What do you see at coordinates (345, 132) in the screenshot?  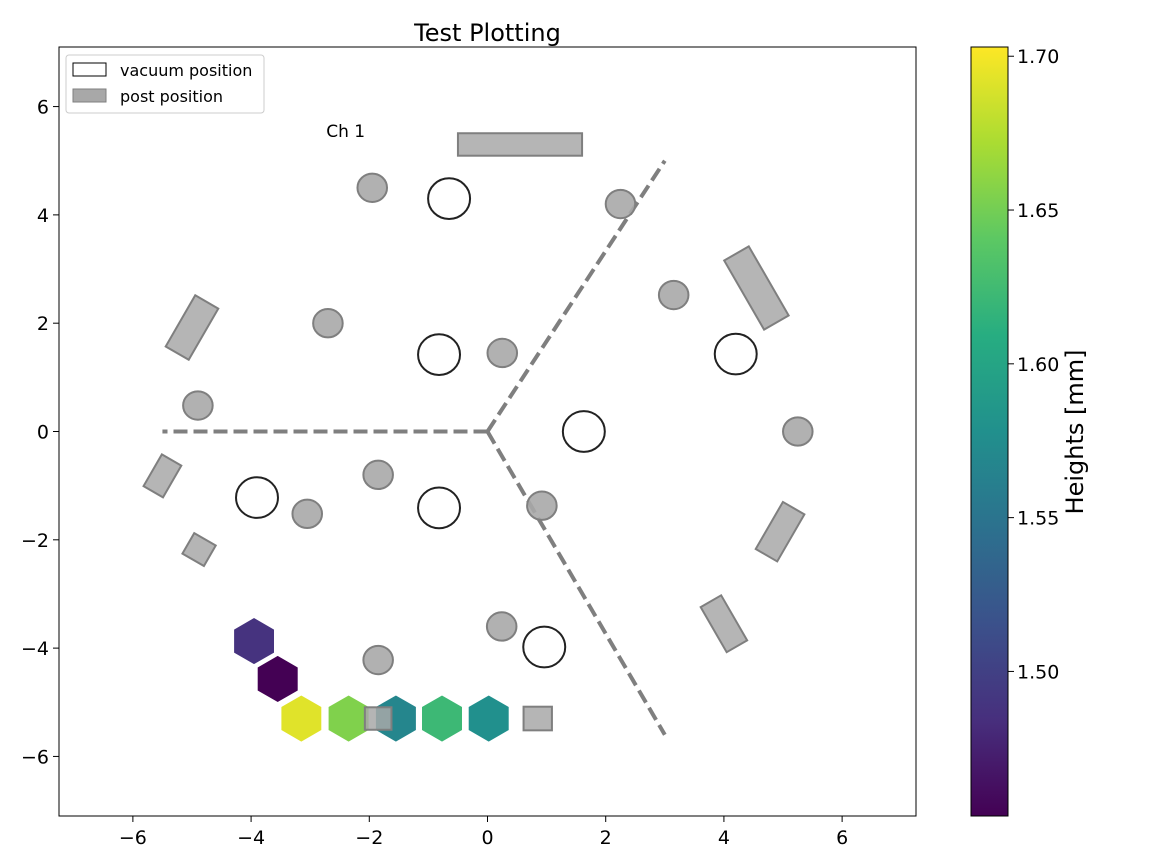 I see `channel-annotation: Ch 1` at bounding box center [345, 132].